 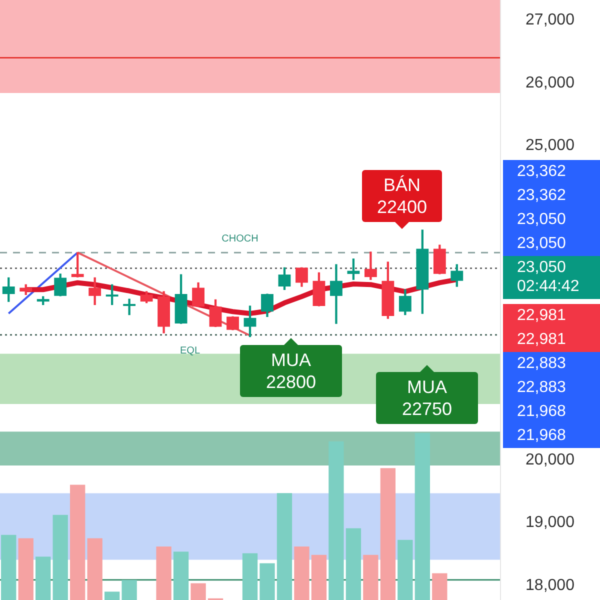 I want to click on annotation: MUA 22800, so click(x=291, y=371).